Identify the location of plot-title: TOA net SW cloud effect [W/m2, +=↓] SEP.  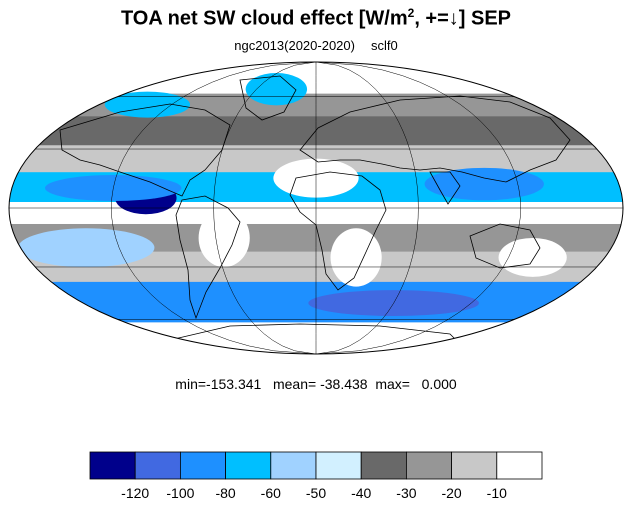
(316, 18).